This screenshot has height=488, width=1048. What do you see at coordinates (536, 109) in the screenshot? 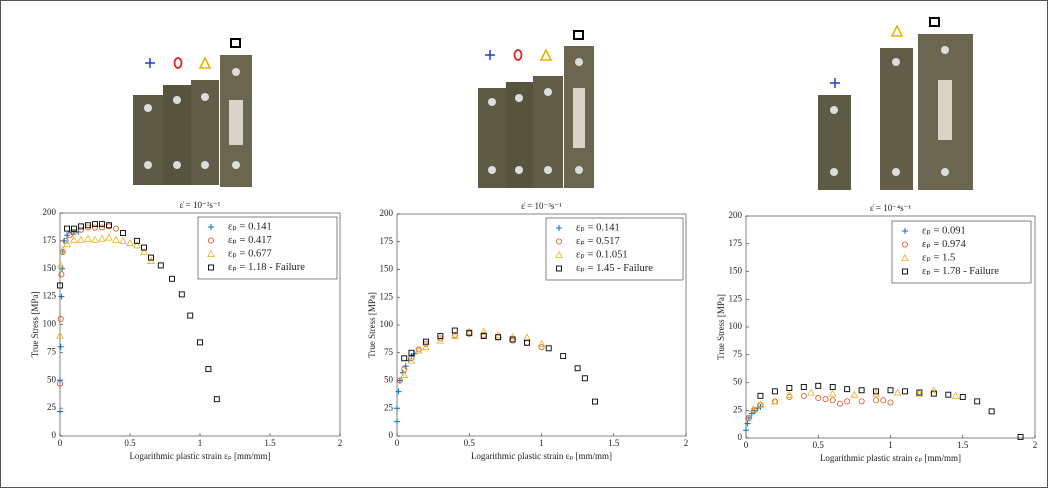
I see `specimen-photos` at bounding box center [536, 109].